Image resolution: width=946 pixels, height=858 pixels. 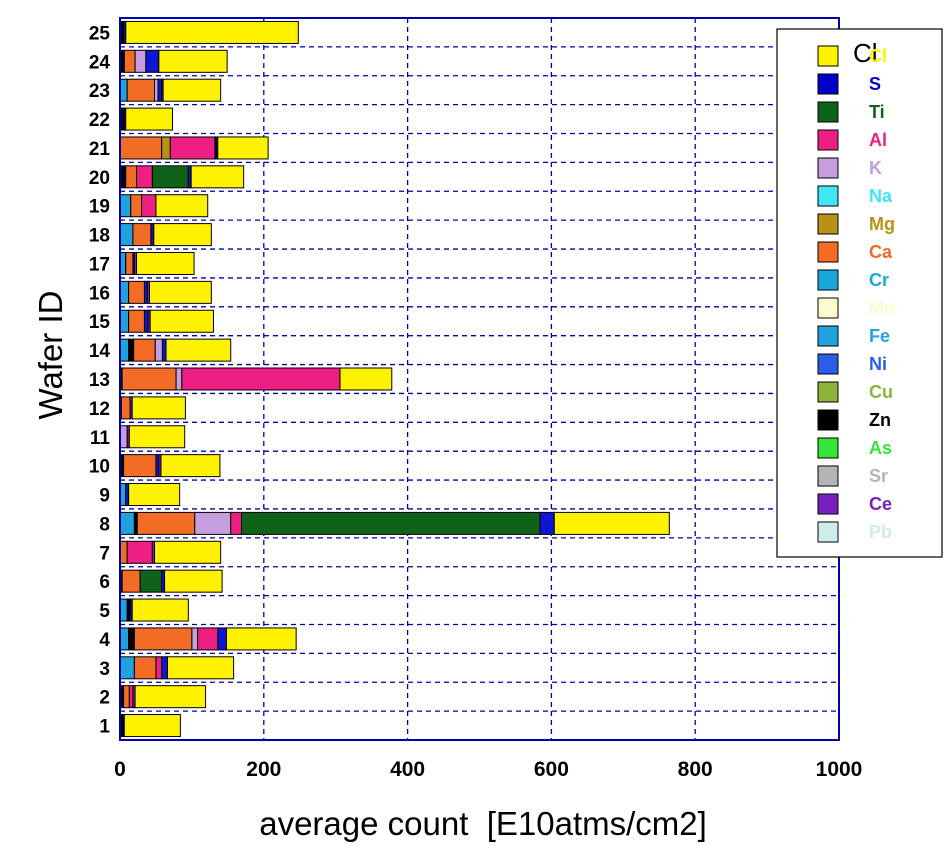 I want to click on legend-label: Al, so click(x=878, y=140).